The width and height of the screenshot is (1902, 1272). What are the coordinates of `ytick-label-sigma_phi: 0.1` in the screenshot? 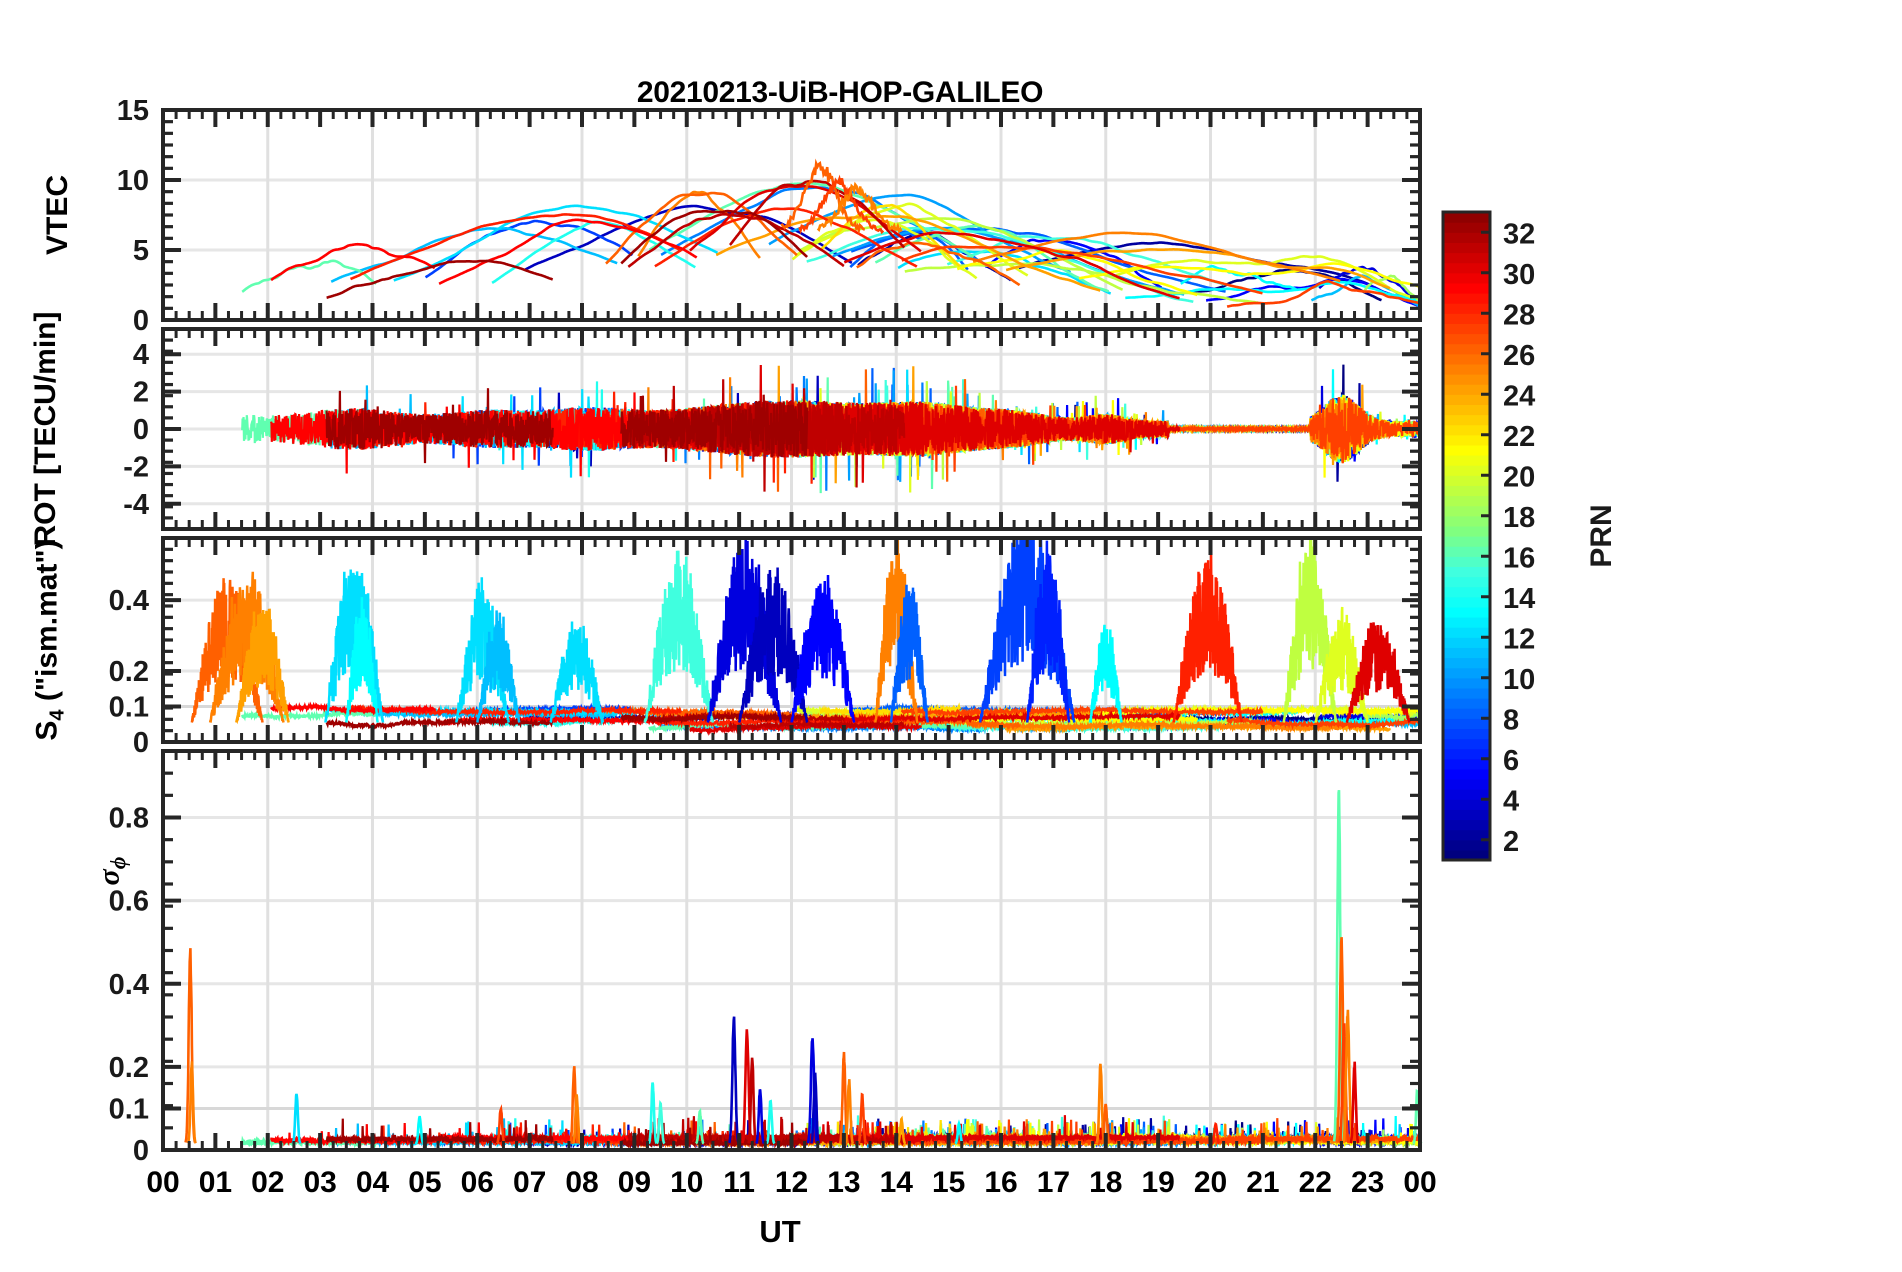 It's located at (129, 1109).